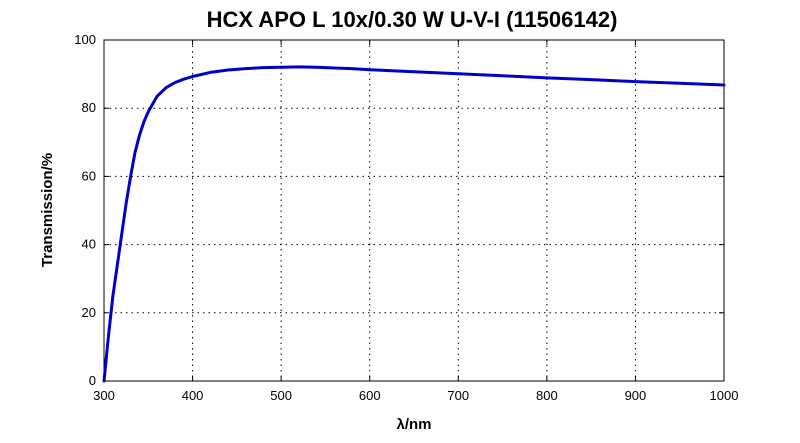  What do you see at coordinates (89, 107) in the screenshot?
I see `y-tick-label: 80` at bounding box center [89, 107].